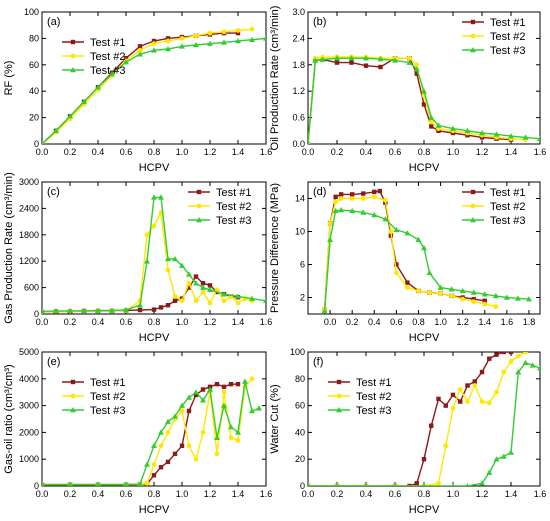  I want to click on y-tick-label: 20, so click(34, 118).